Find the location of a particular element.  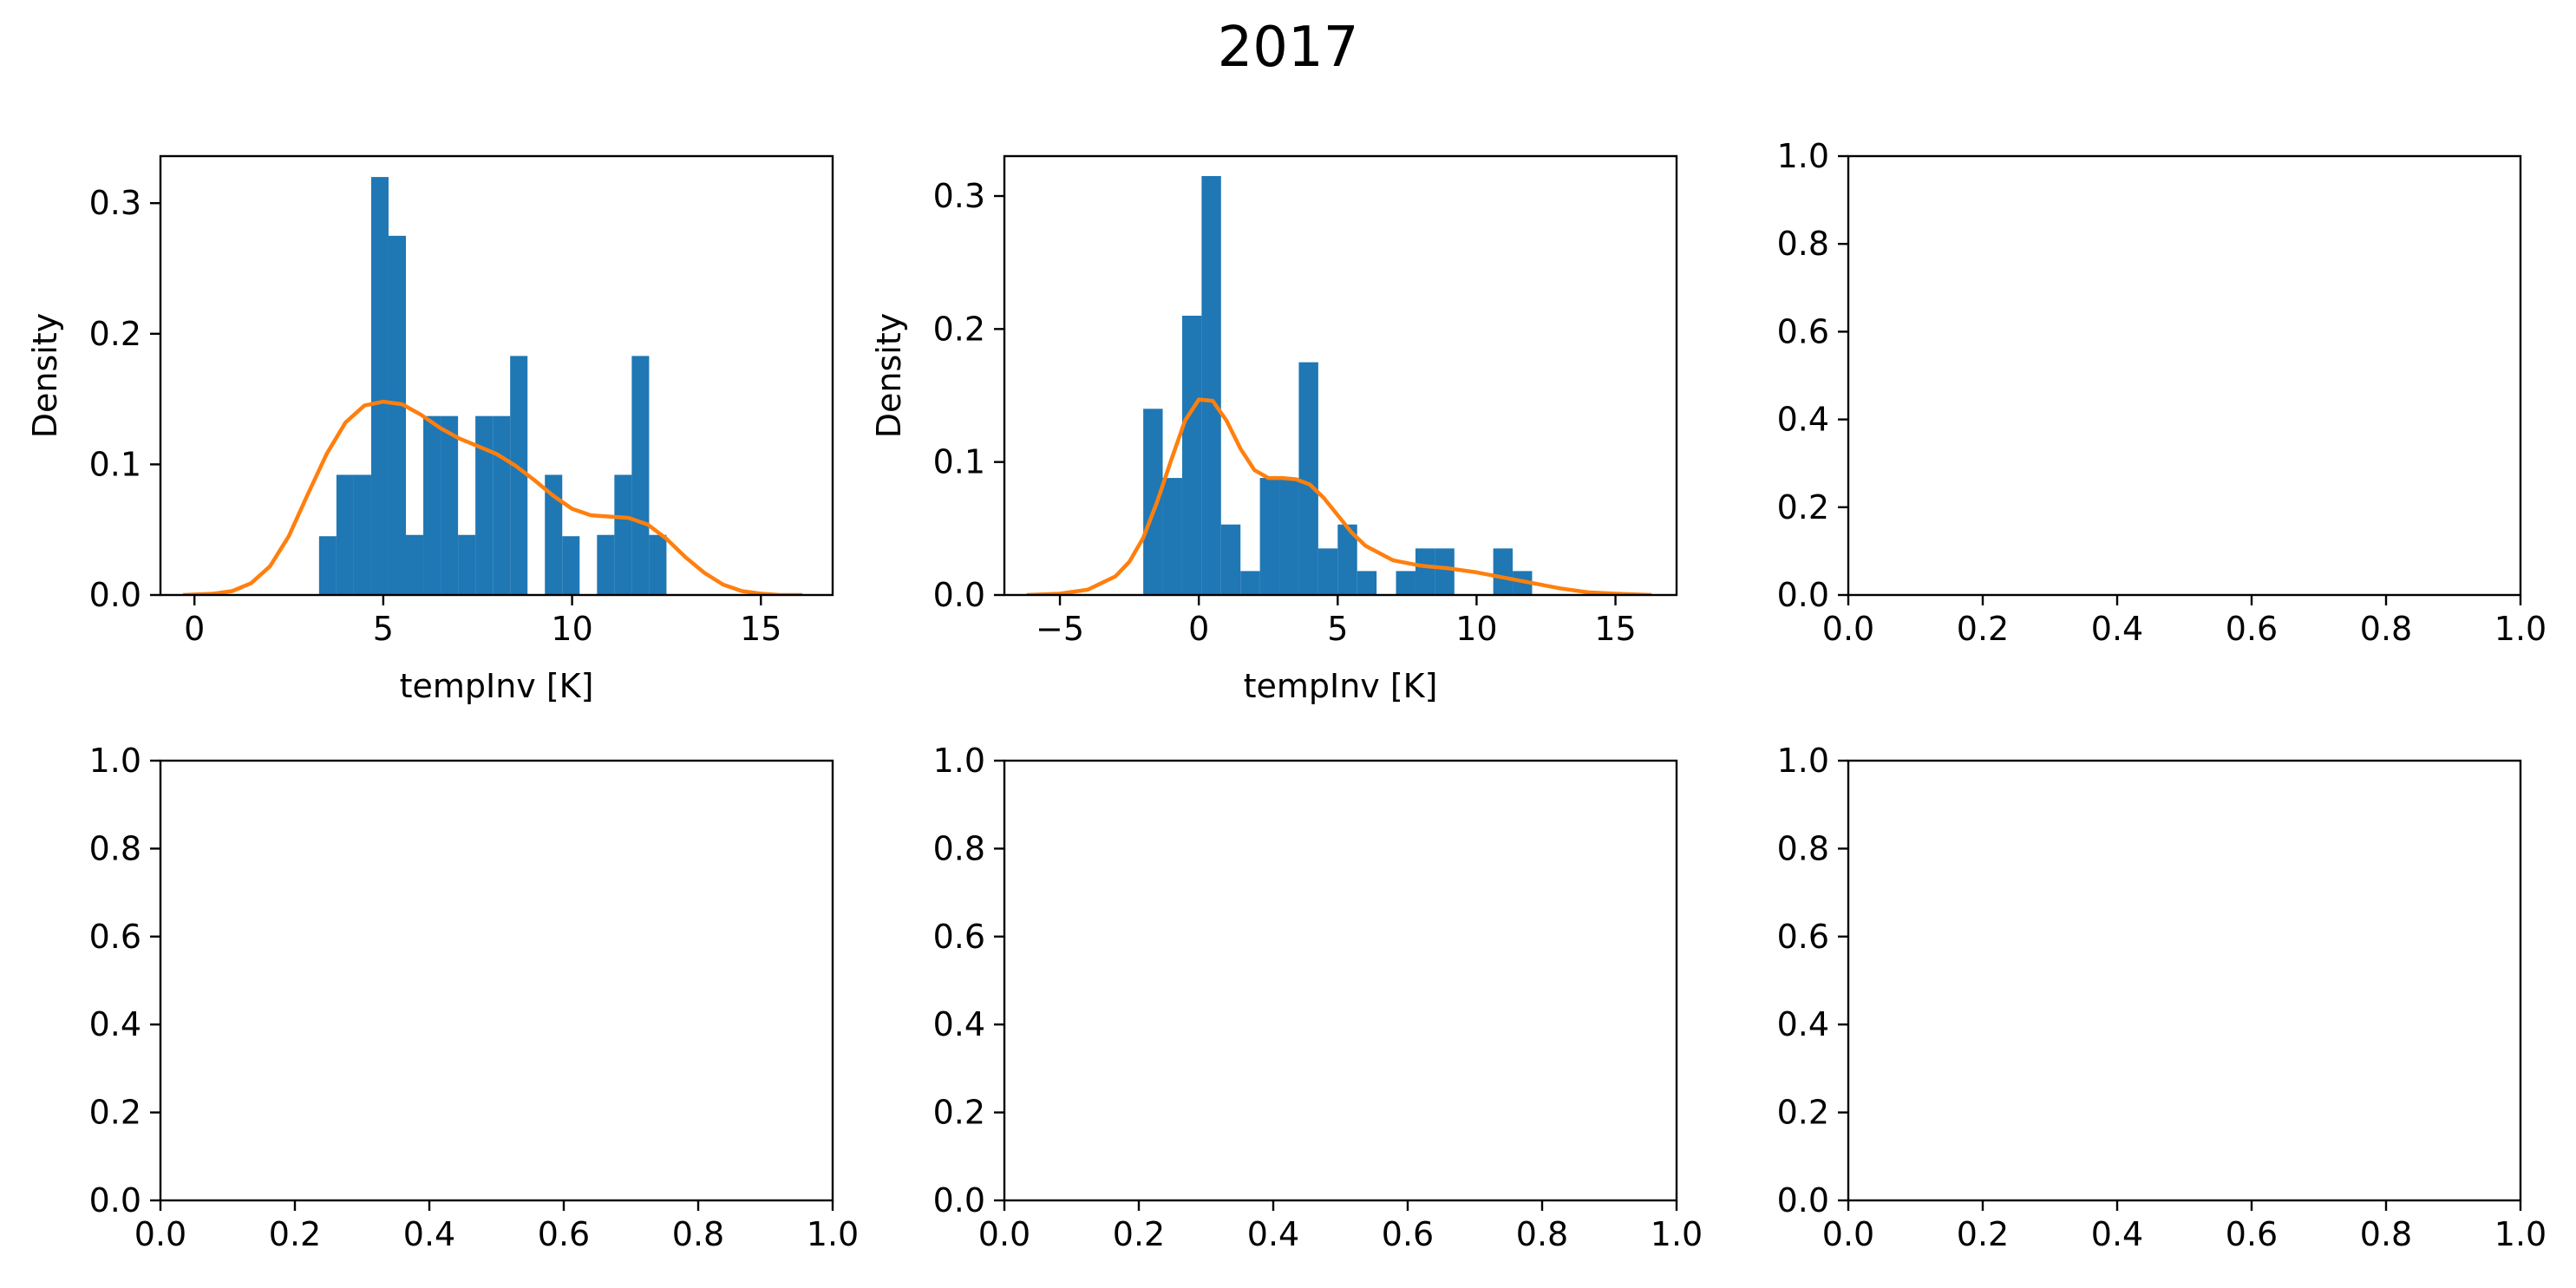

plot-area is located at coordinates (1339, 385).